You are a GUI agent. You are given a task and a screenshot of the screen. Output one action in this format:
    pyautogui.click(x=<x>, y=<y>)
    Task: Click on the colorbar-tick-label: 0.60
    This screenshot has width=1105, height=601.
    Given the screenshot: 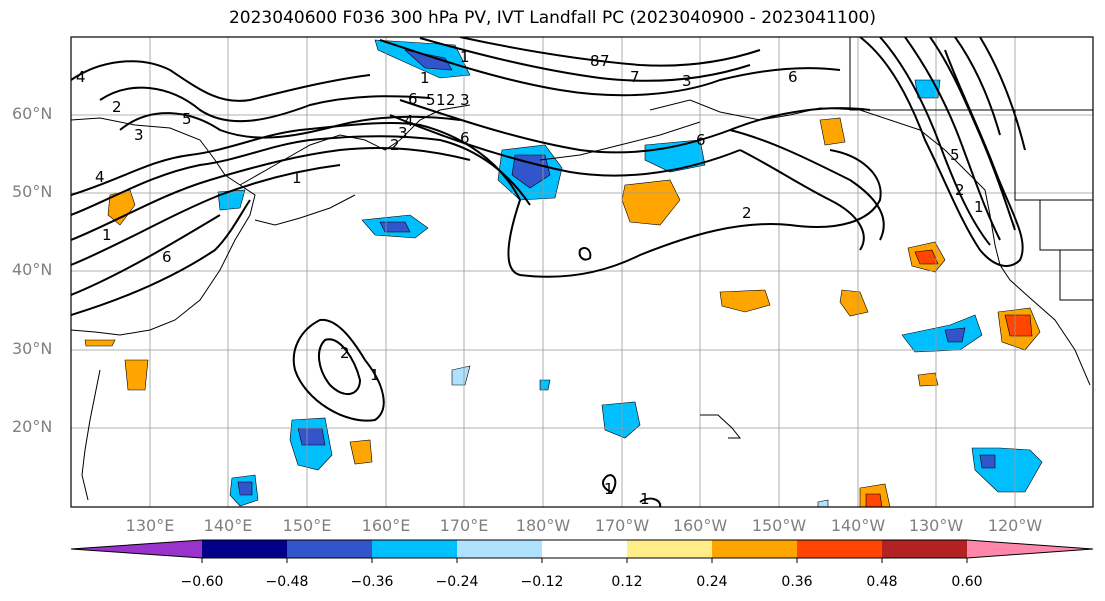 What is the action you would take?
    pyautogui.click(x=967, y=582)
    